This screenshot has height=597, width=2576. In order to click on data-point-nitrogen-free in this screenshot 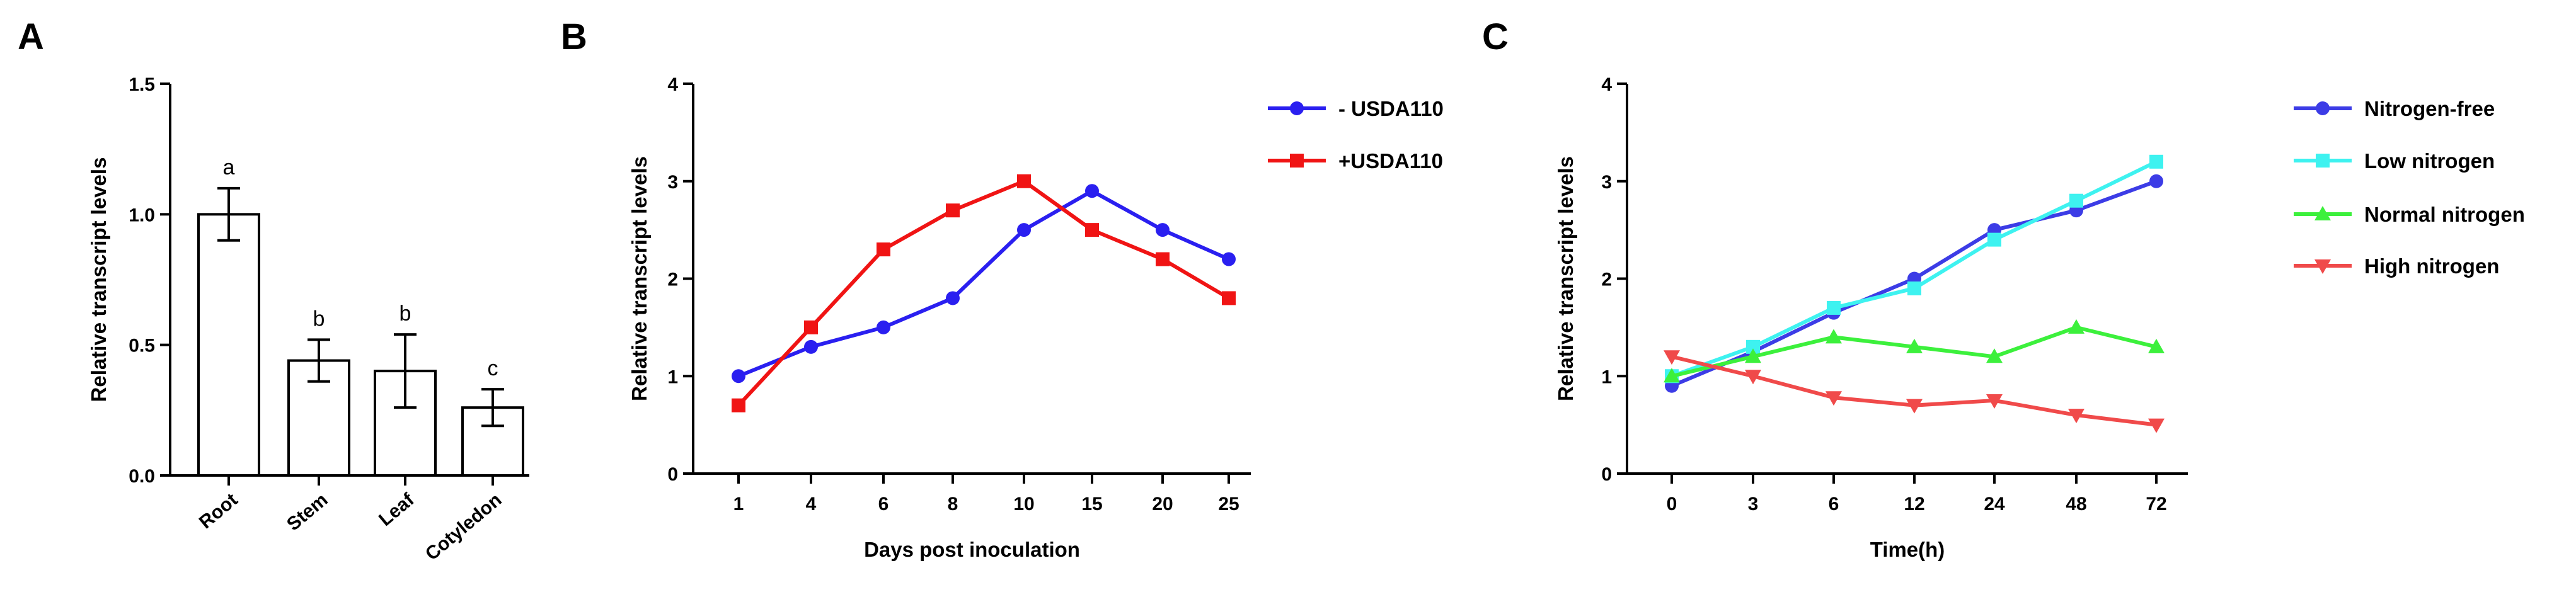, I will do `click(2156, 181)`.